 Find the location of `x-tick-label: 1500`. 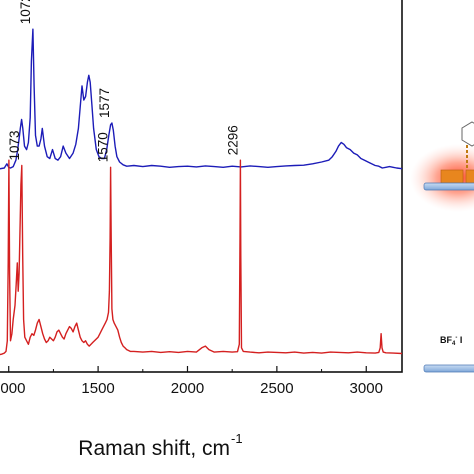

x-tick-label: 1500 is located at coordinates (97, 388).